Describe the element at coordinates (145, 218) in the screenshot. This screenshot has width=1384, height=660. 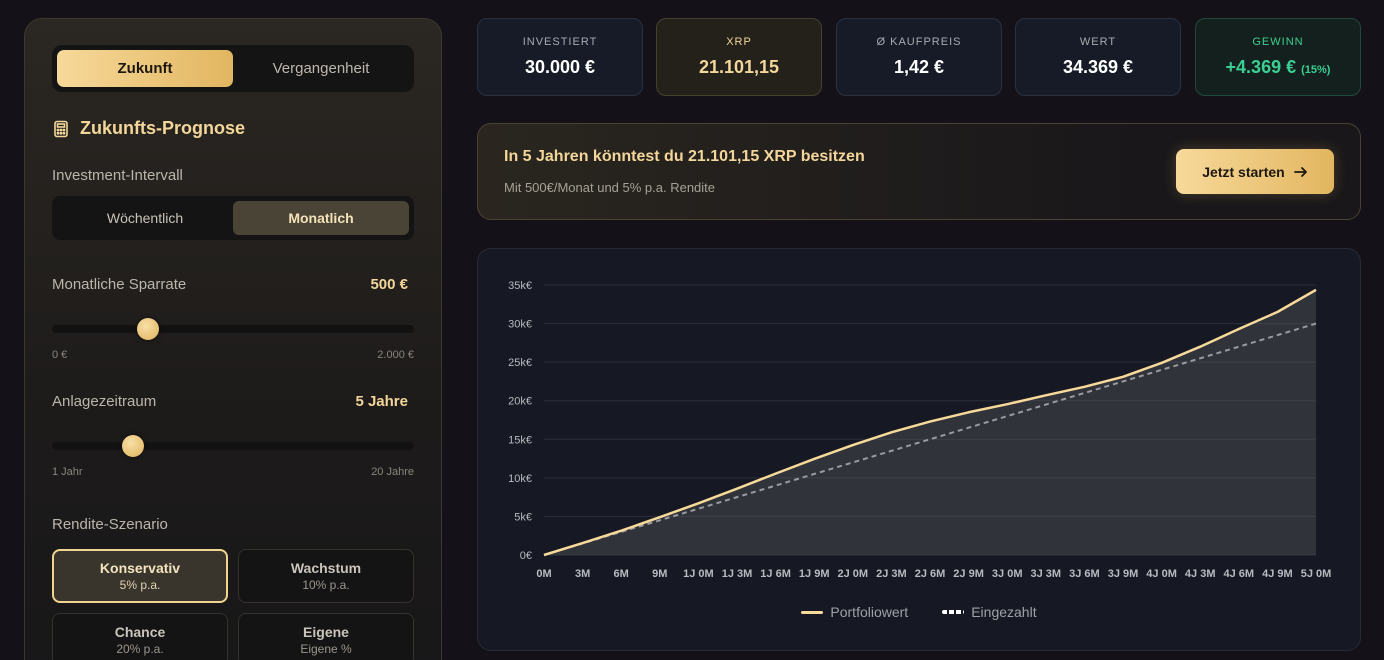
I see `interval-weekly: Wöchentlich` at that location.